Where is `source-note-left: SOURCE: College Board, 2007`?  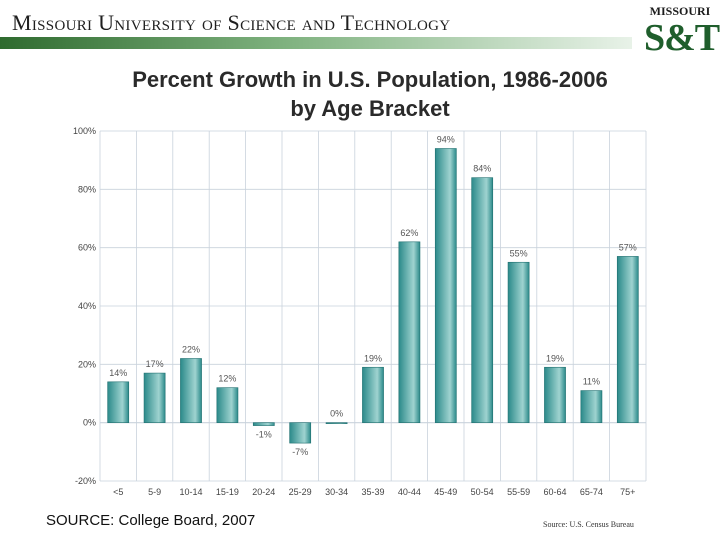 source-note-left: SOURCE: College Board, 2007 is located at coordinates (151, 520).